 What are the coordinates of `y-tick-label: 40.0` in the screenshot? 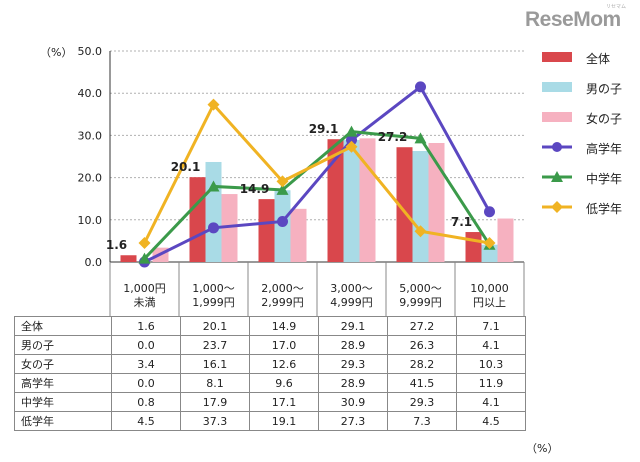 It's located at (90, 93).